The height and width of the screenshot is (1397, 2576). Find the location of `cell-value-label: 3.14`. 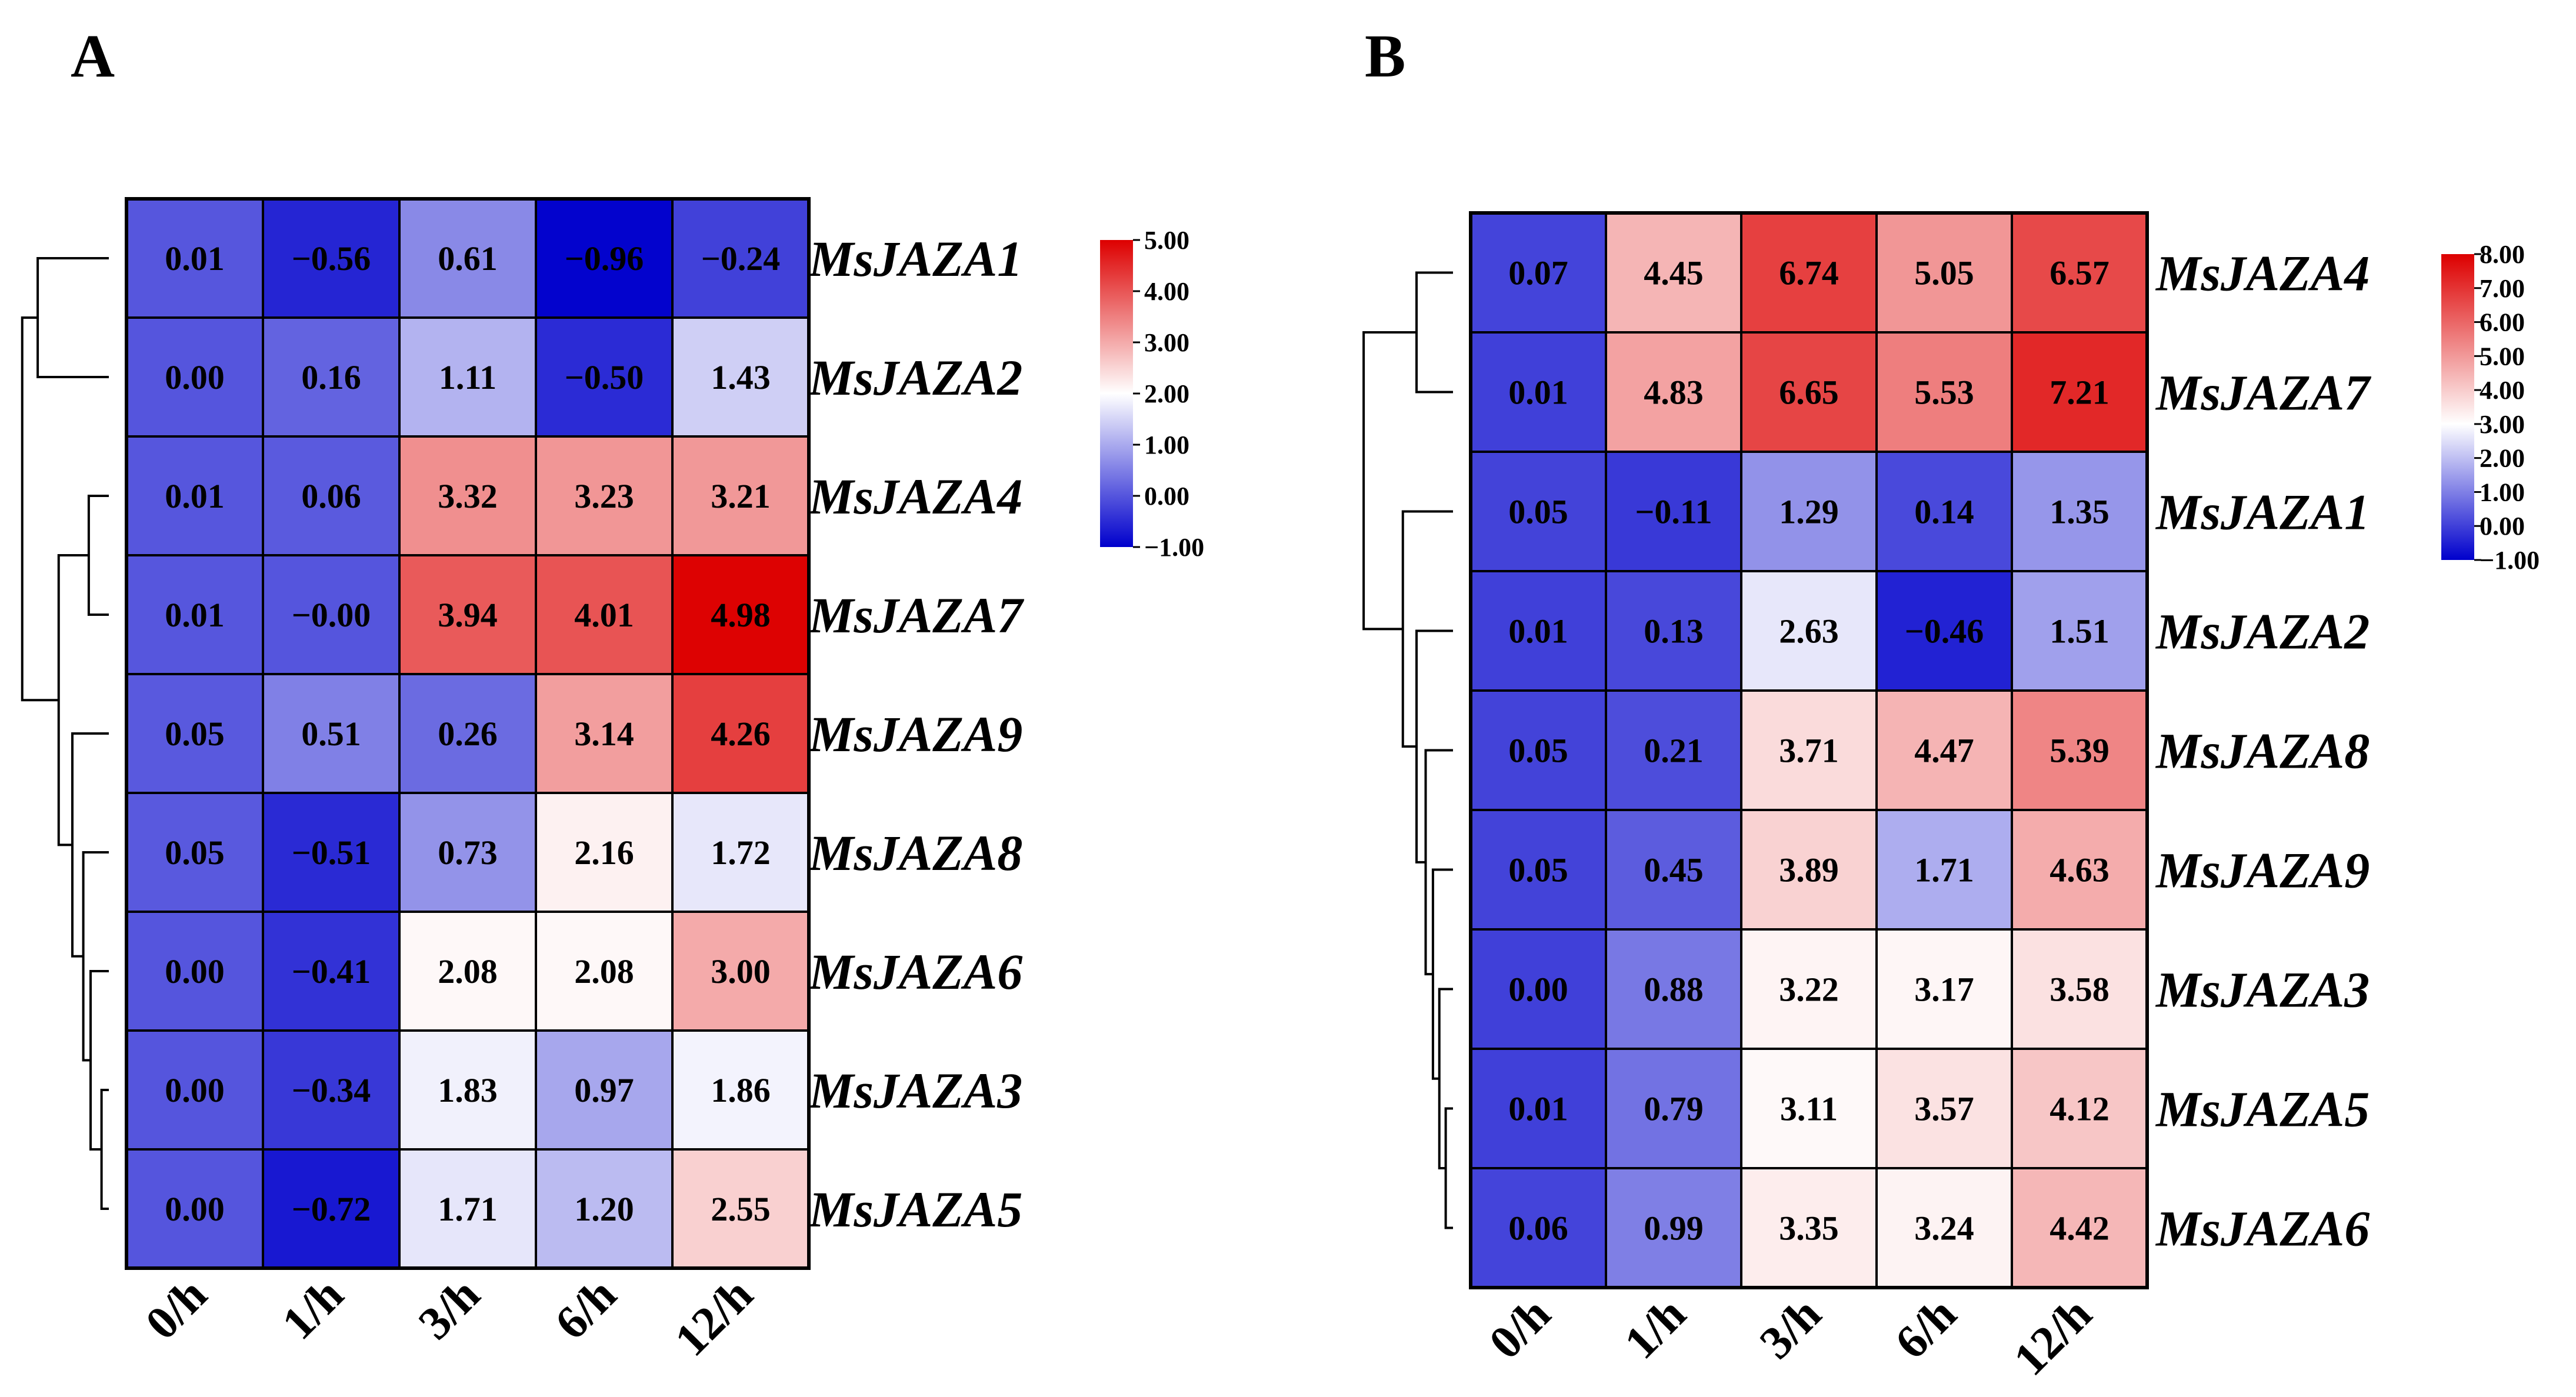

cell-value-label: 3.14 is located at coordinates (604, 734).